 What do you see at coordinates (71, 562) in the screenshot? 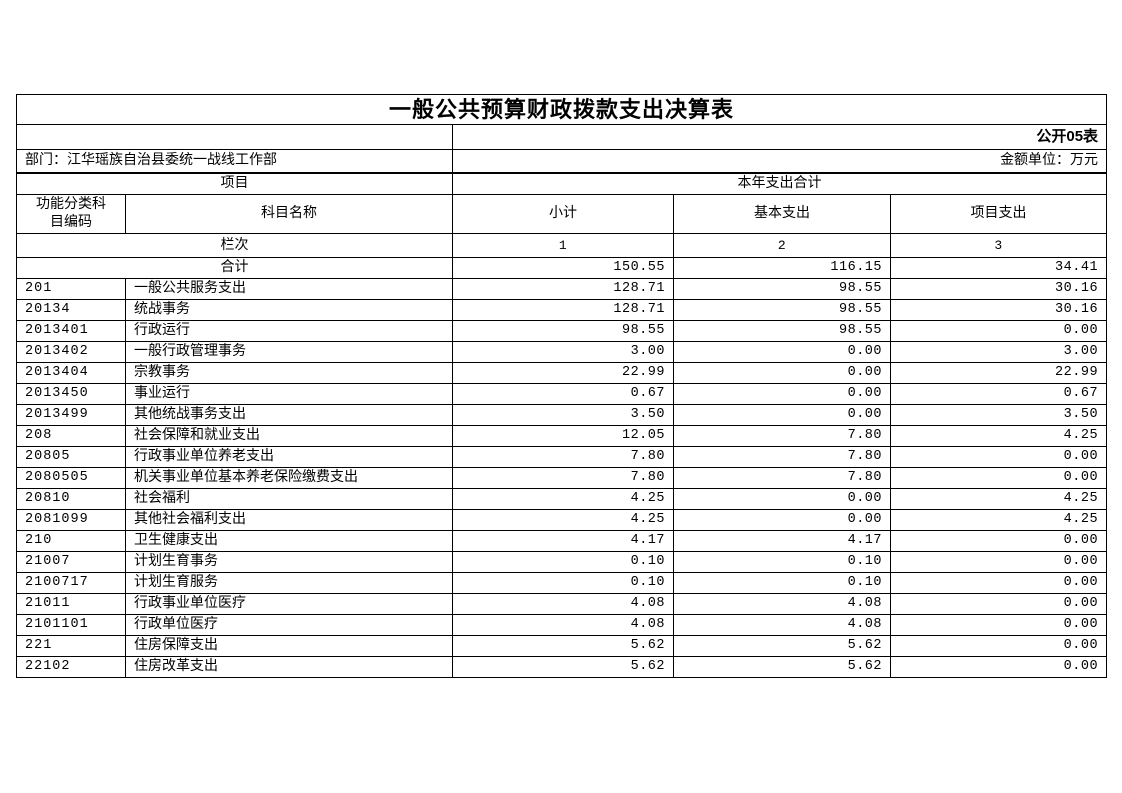
I see `code-cell: 21007` at bounding box center [71, 562].